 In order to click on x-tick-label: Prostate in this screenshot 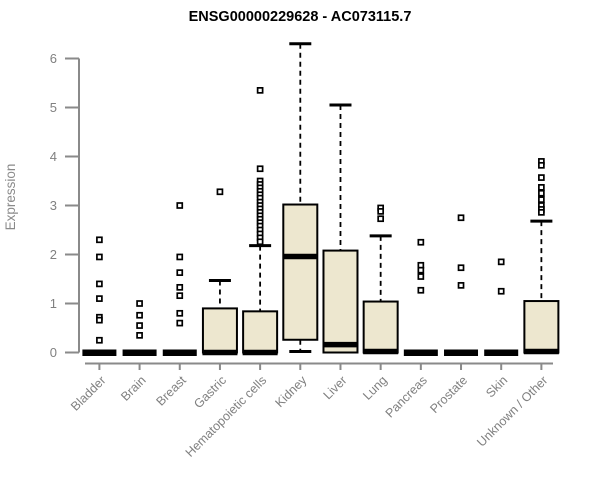, I will do `click(448, 394)`.